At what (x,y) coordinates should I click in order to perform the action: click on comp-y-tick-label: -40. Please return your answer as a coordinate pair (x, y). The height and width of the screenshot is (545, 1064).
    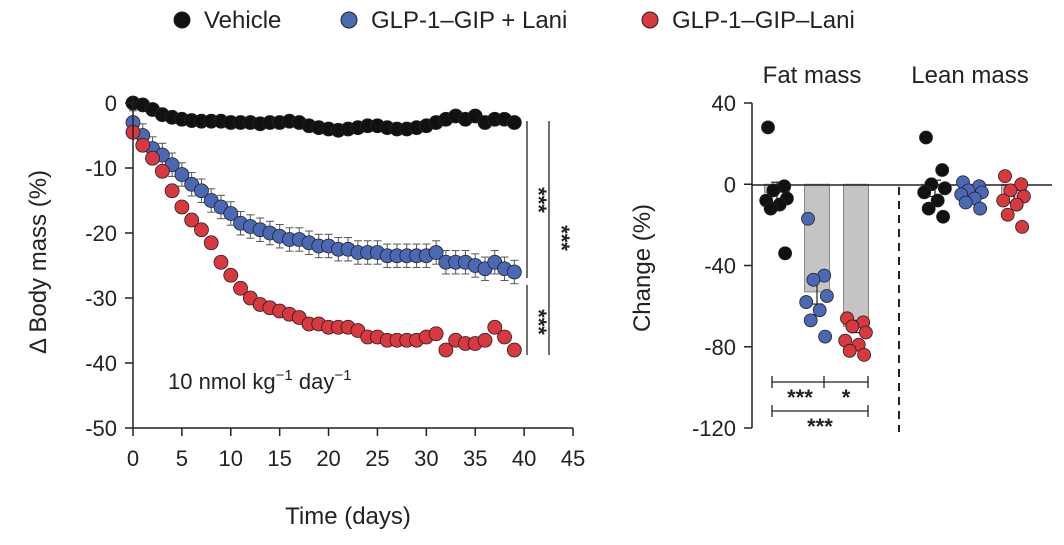
    Looking at the image, I should click on (720, 266).